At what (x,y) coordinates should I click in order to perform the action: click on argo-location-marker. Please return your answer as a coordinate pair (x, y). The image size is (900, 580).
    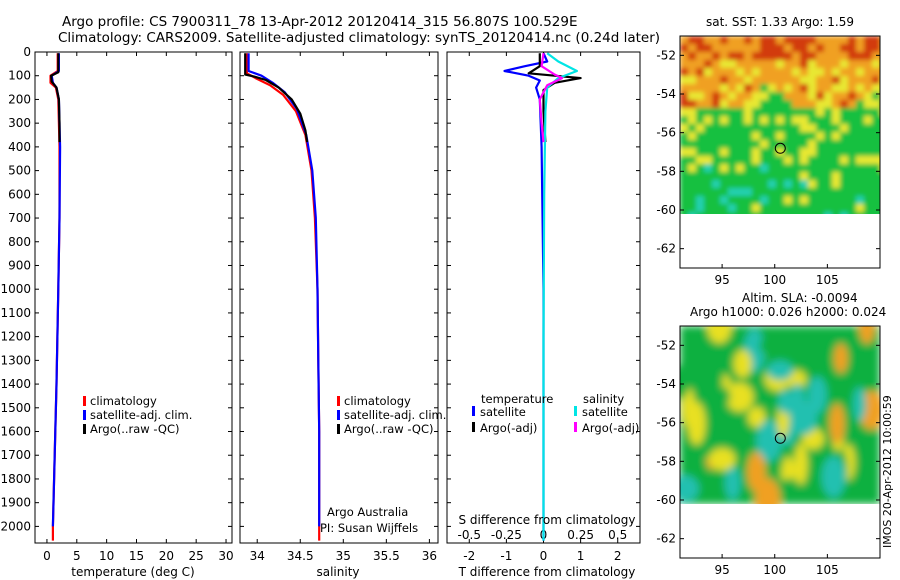
    Looking at the image, I should click on (780, 438).